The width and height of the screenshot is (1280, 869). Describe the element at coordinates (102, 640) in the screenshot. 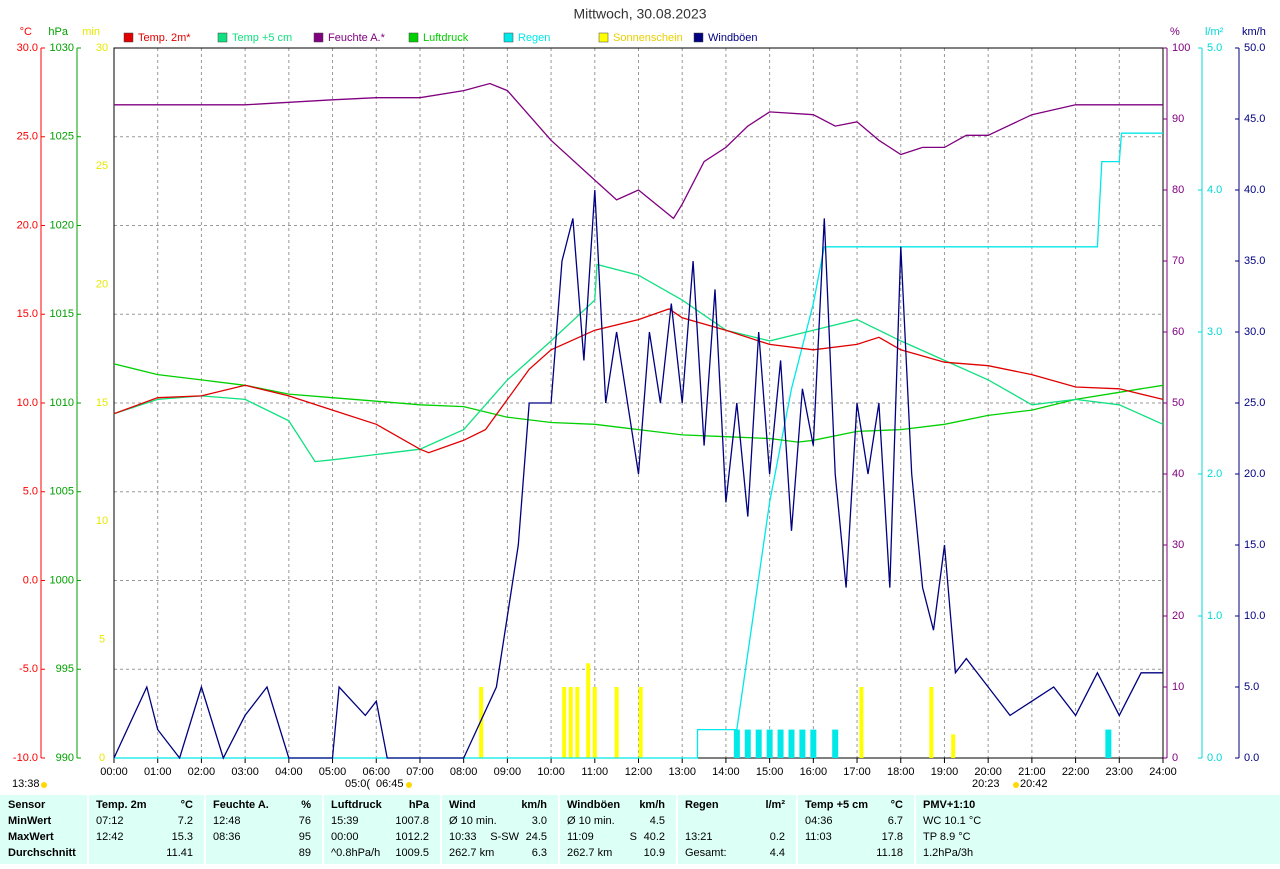

I see `y-tick-label: 5` at that location.